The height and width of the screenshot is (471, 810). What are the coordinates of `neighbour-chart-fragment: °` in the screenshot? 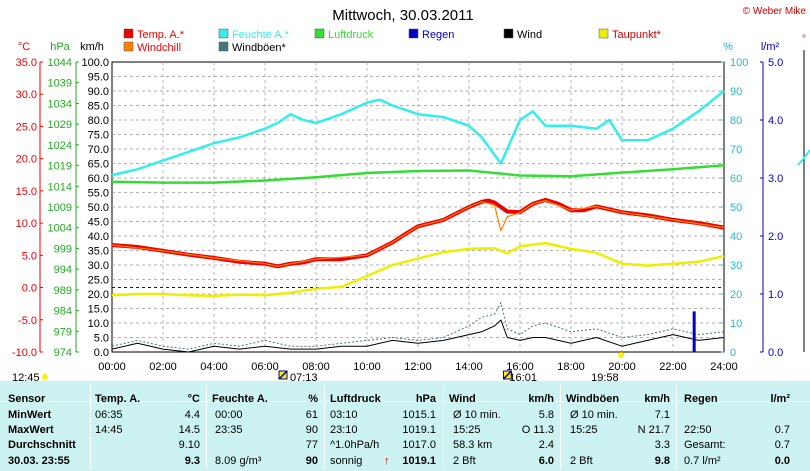 It's located at (803, 193).